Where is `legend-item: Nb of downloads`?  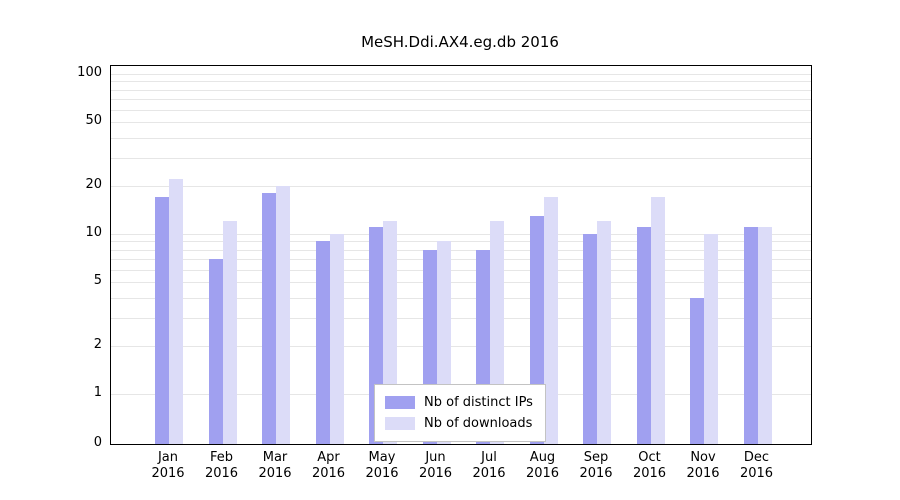 legend-item: Nb of downloads is located at coordinates (459, 423).